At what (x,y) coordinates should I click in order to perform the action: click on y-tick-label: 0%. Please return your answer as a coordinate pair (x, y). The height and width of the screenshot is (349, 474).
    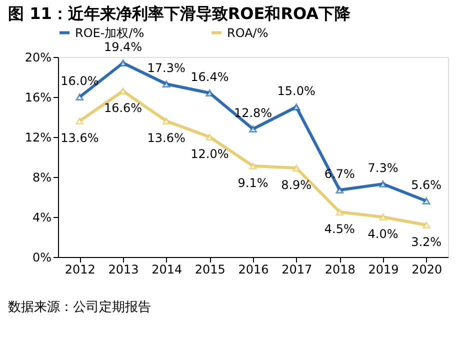
    Looking at the image, I should click on (42, 257).